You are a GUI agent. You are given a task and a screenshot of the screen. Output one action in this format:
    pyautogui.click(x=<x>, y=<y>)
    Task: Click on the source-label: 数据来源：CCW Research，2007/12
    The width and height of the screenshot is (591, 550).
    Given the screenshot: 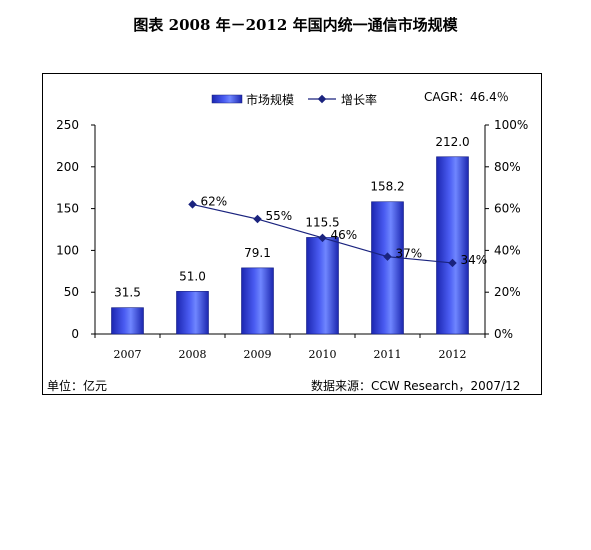 What is the action you would take?
    pyautogui.click(x=415, y=385)
    